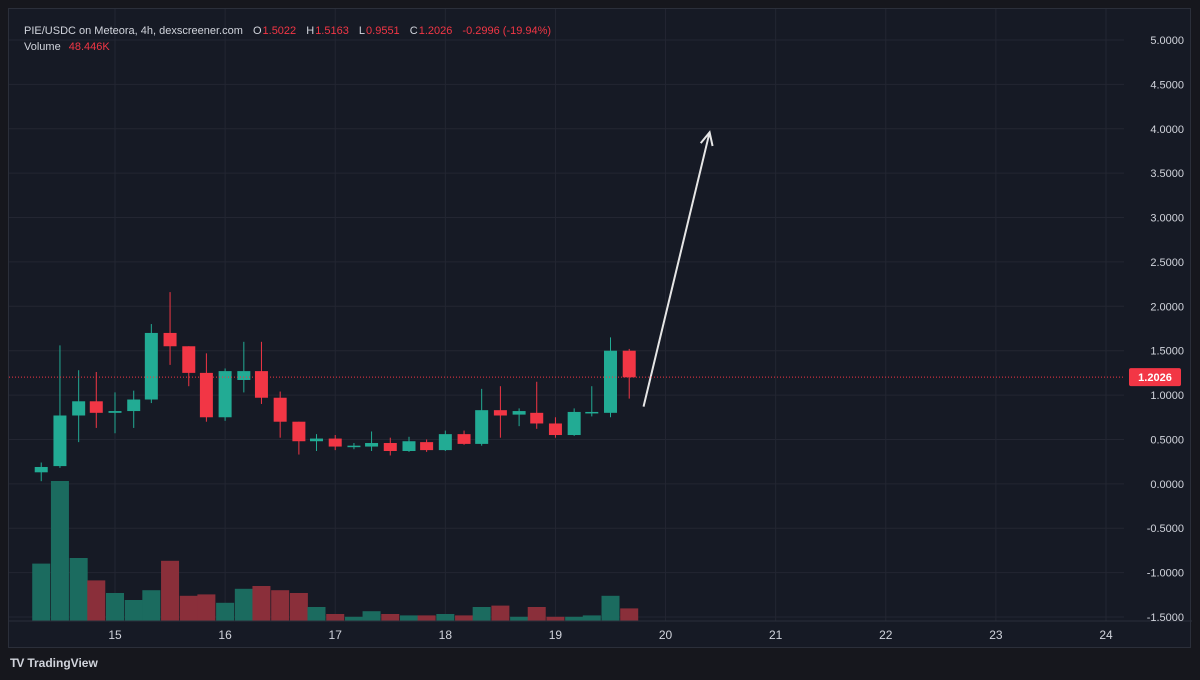 The height and width of the screenshot is (680, 1200). Describe the element at coordinates (1167, 41) in the screenshot. I see `y-tick-label: 5.0000` at that location.